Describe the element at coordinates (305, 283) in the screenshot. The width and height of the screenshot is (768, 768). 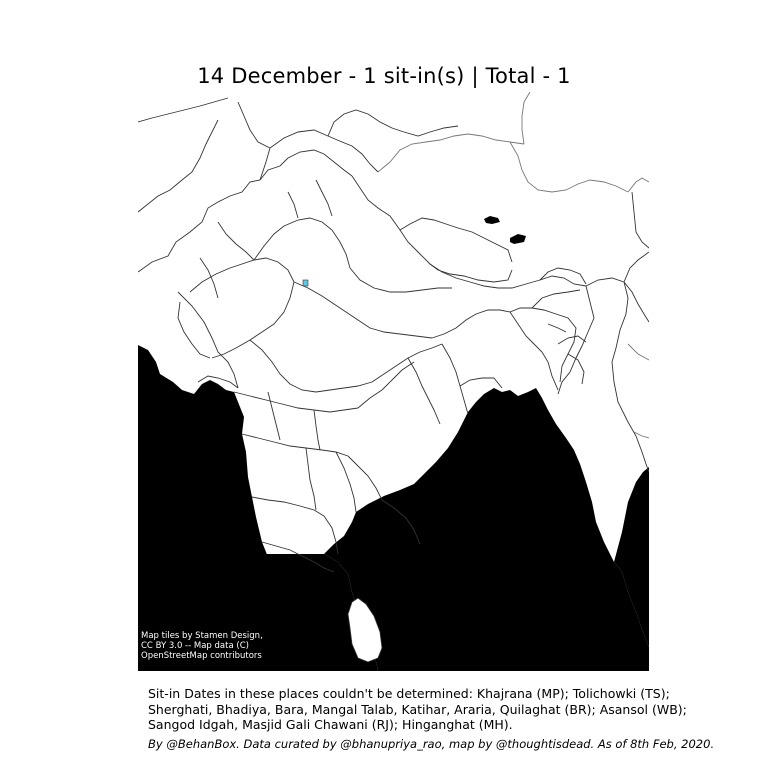
I see `sit-in-marker-icon` at that location.